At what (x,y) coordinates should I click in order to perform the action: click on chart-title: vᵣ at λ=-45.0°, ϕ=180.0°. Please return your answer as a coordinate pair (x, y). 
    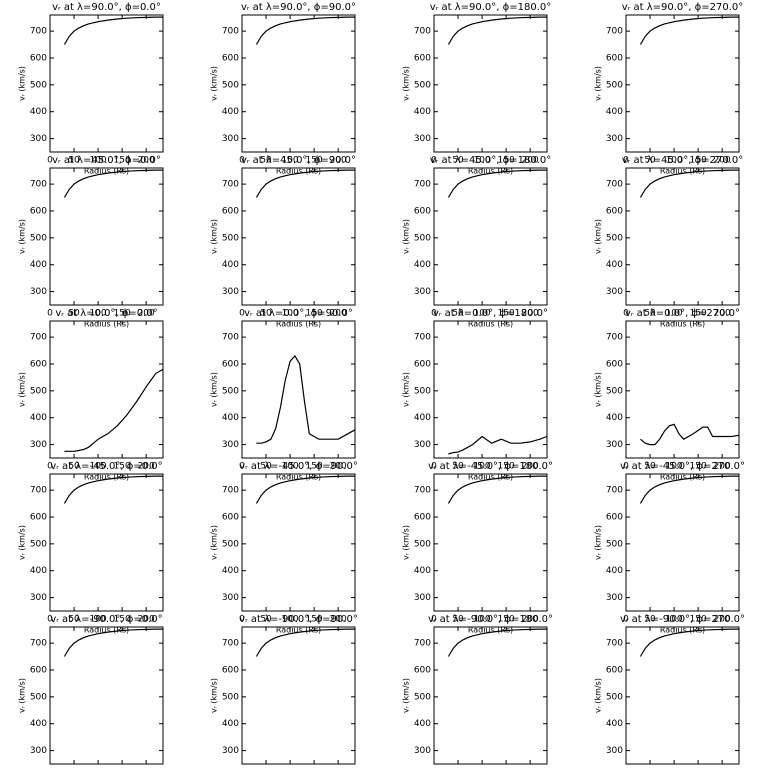
    Looking at the image, I should click on (490, 466).